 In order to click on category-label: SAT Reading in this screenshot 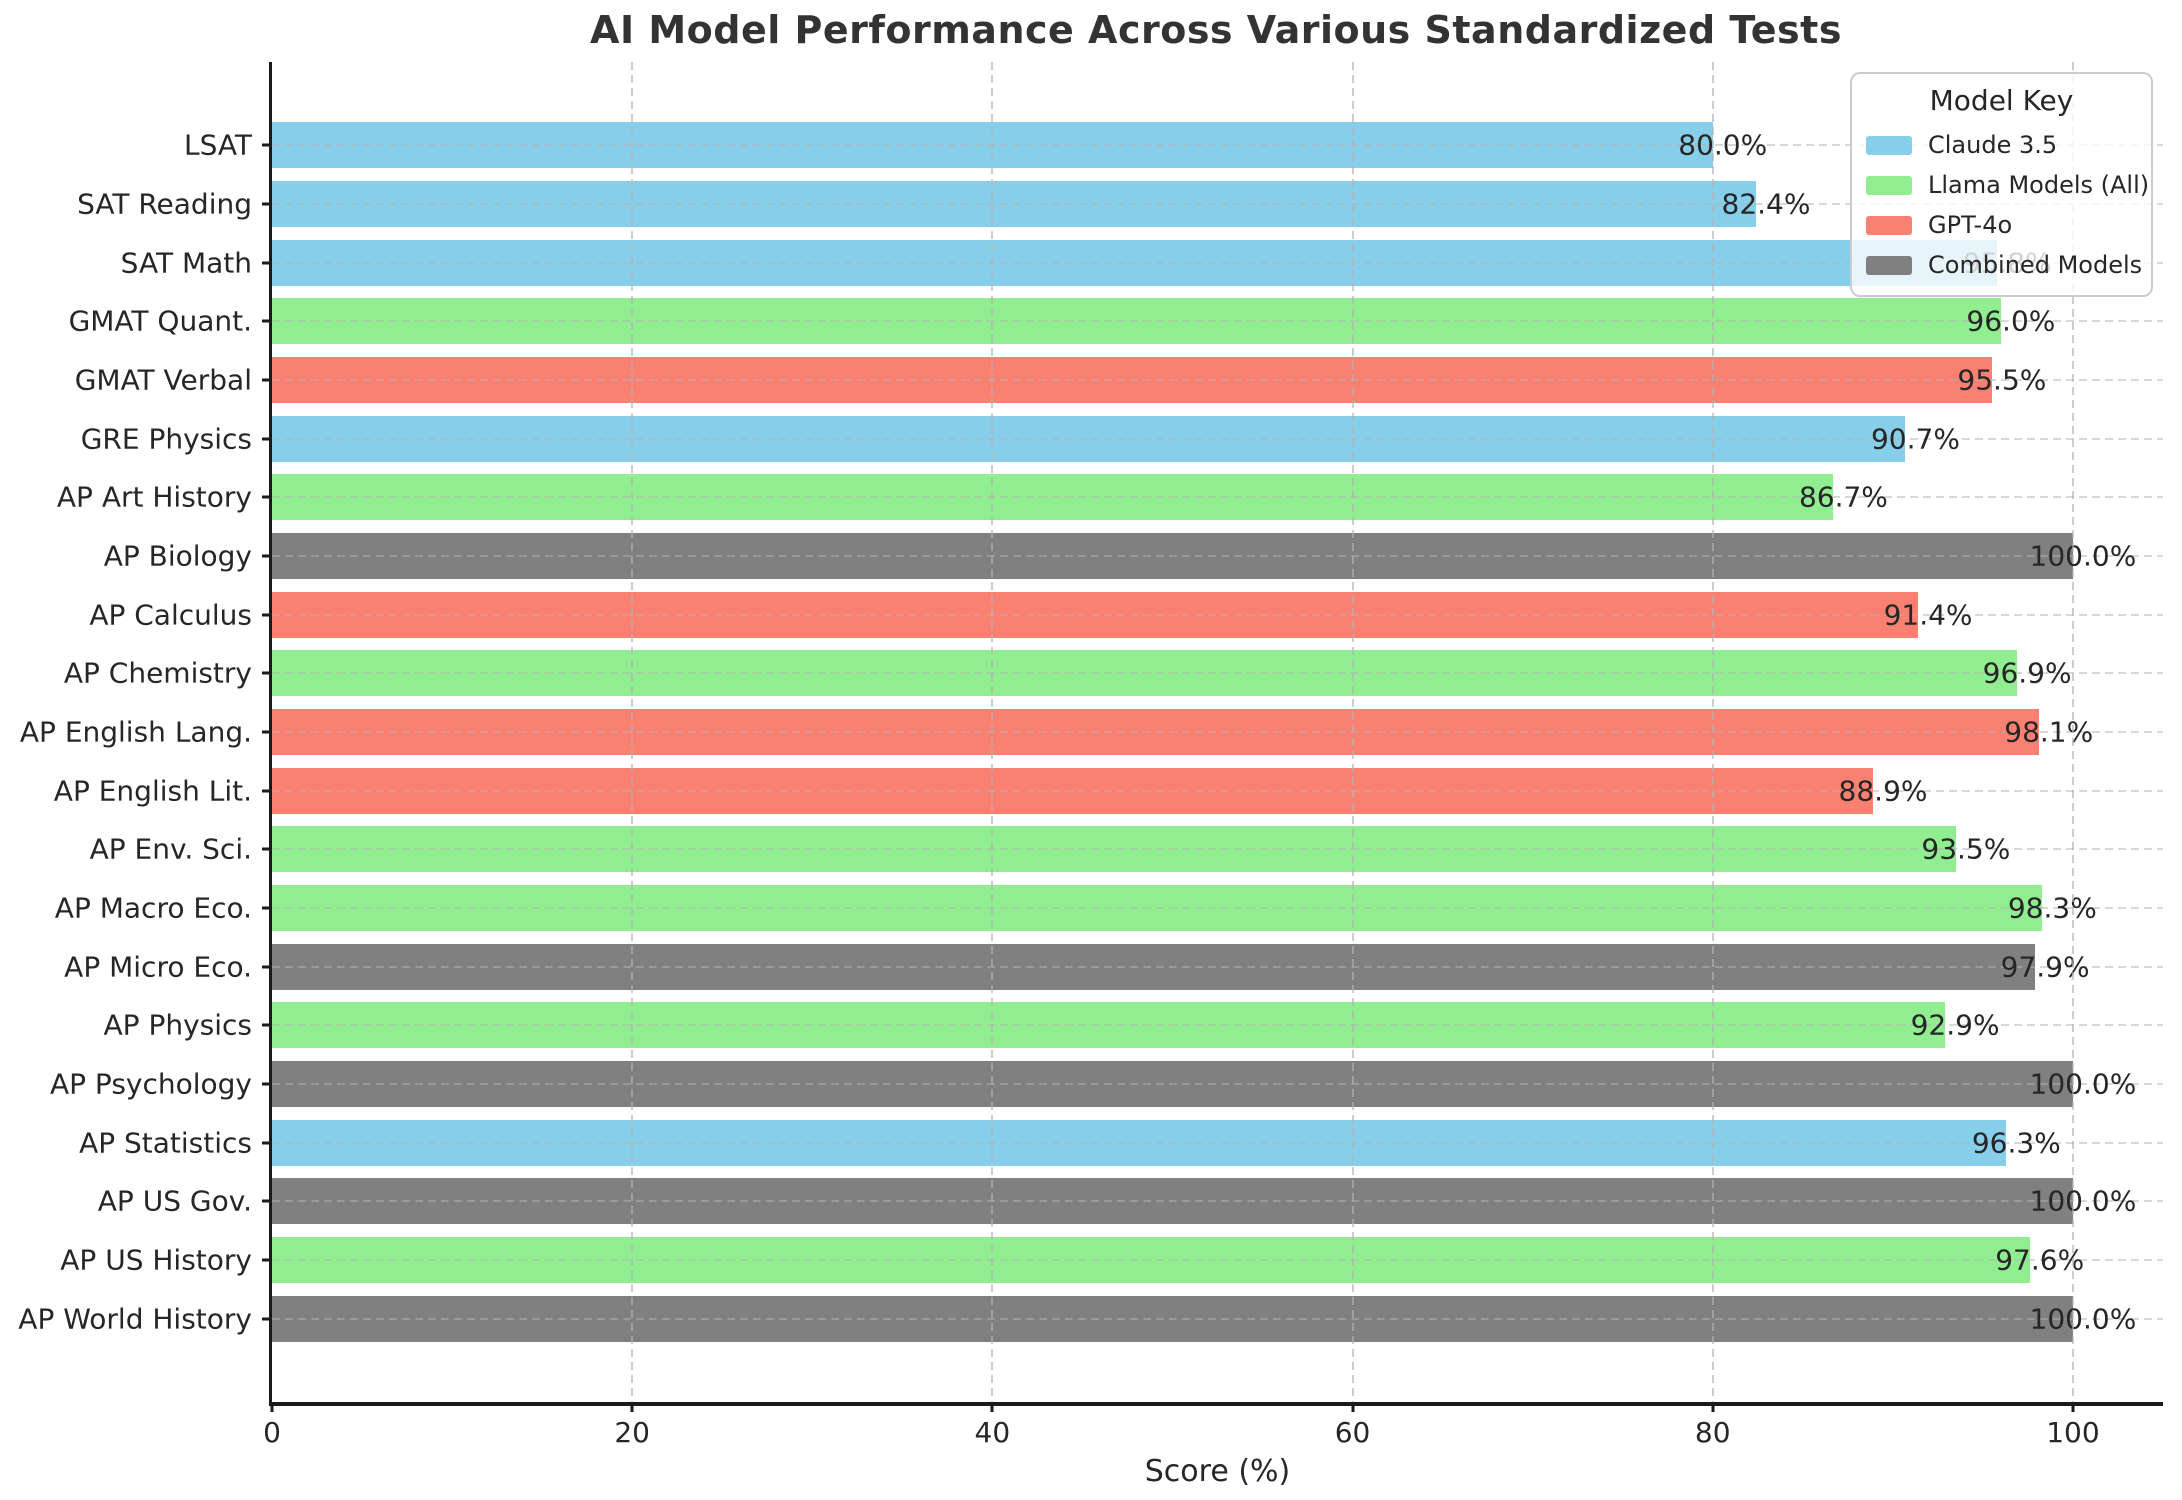, I will do `click(164, 204)`.